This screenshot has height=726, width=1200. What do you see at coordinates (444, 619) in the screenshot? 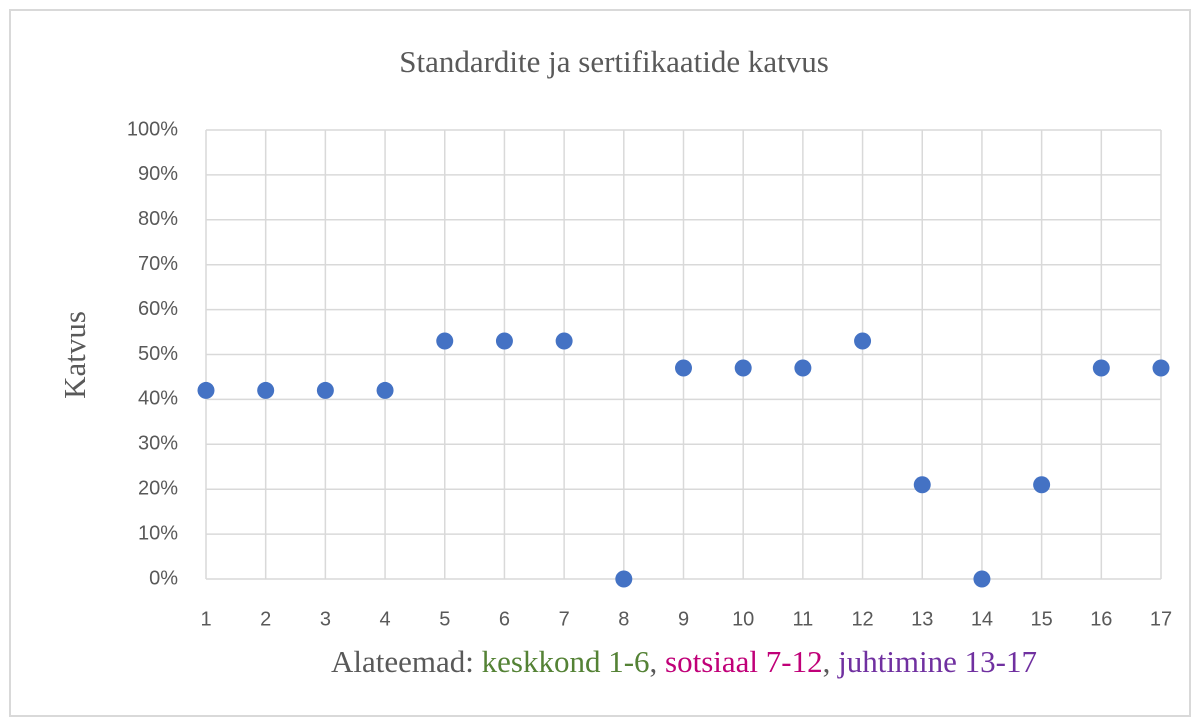
I see `x-tick-label: 5` at bounding box center [444, 619].